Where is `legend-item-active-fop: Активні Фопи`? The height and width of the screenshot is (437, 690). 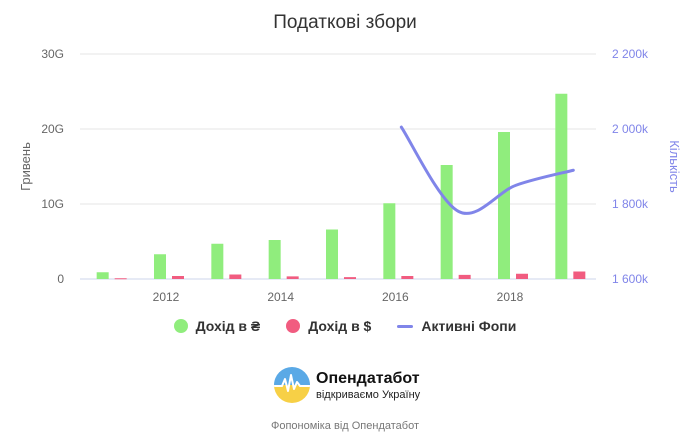 legend-item-active-fop: Активні Фопи is located at coordinates (456, 326).